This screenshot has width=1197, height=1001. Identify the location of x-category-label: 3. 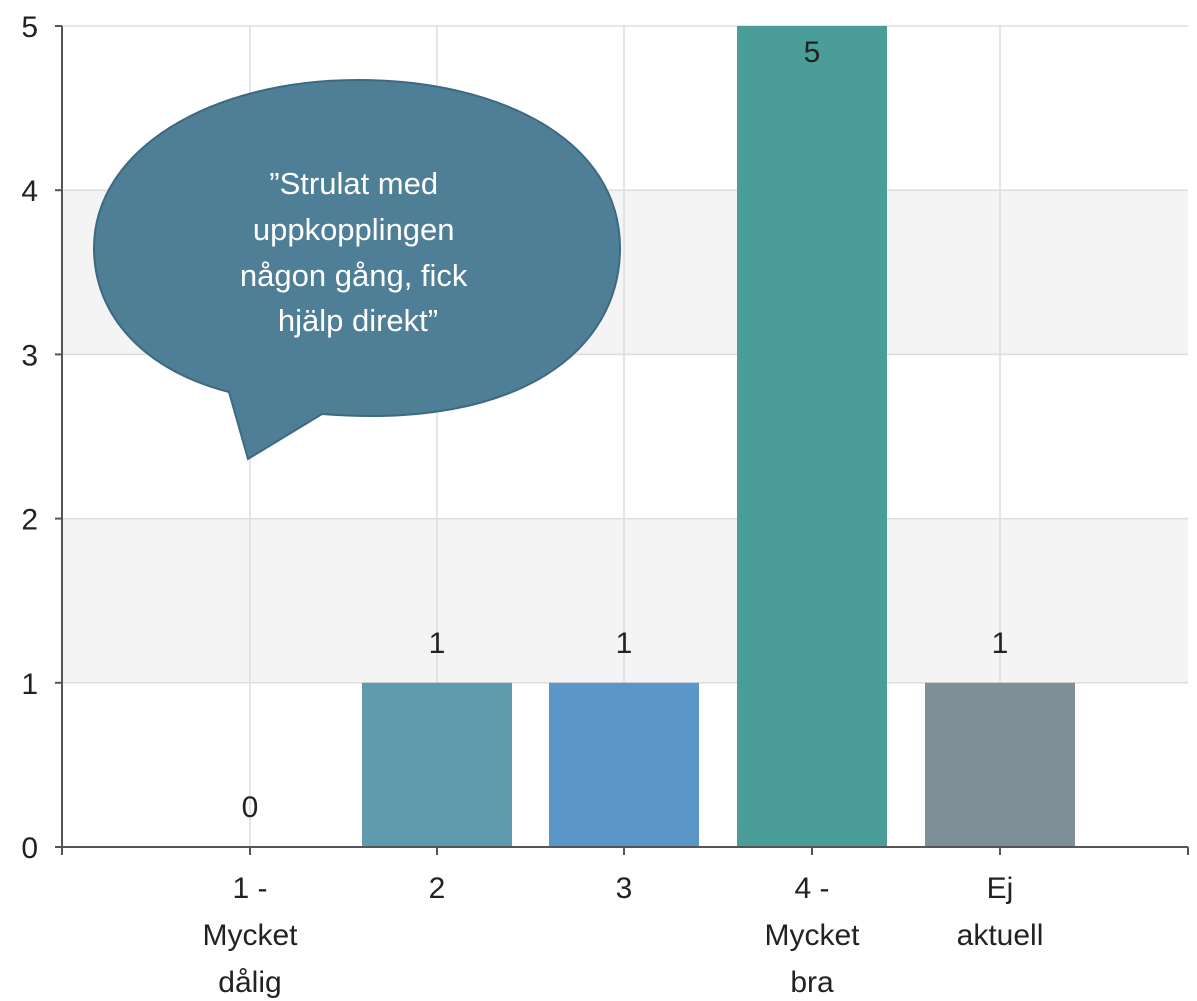
(624, 888).